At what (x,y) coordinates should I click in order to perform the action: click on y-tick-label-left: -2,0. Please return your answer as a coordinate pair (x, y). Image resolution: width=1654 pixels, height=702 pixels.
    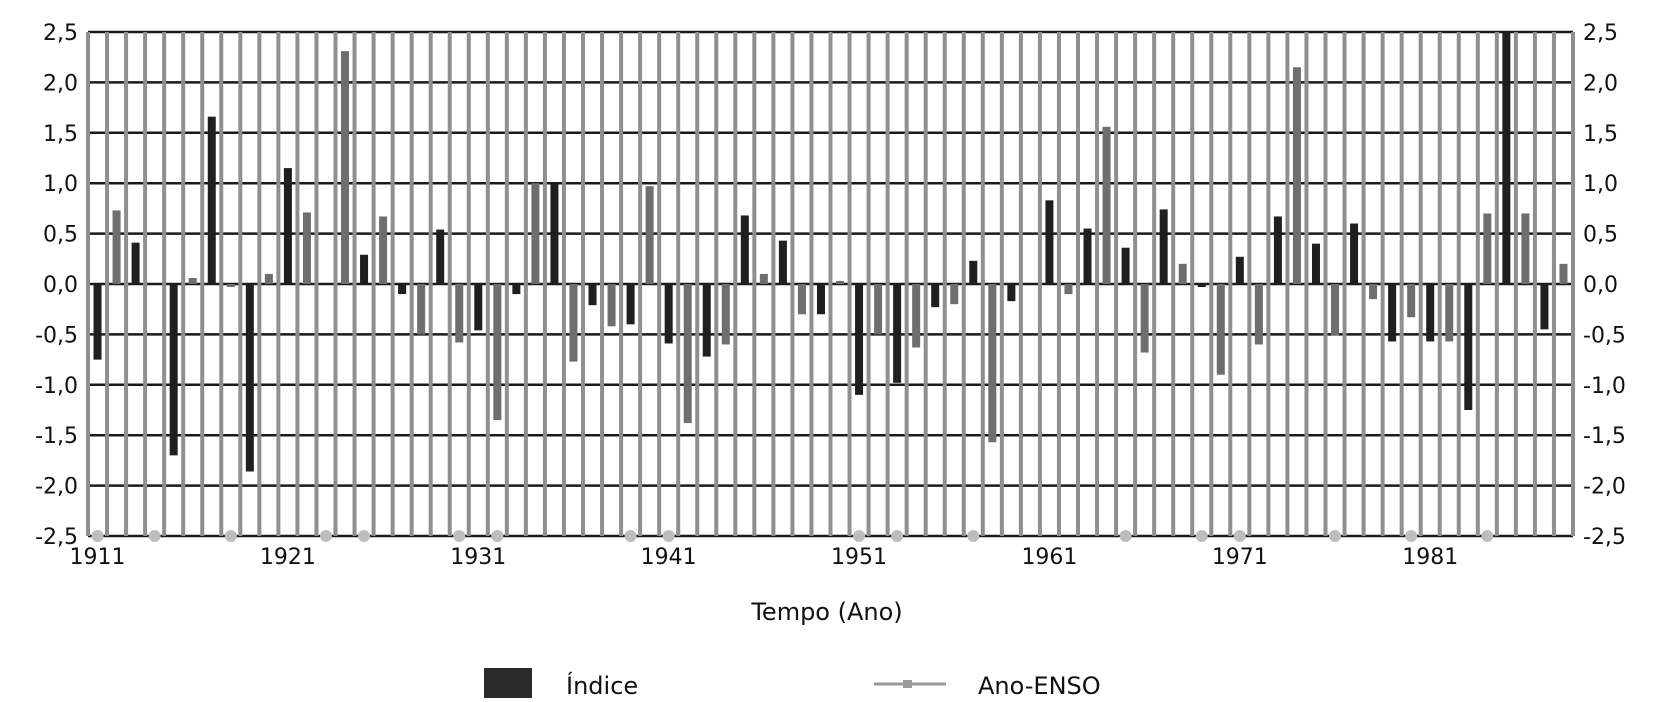
    Looking at the image, I should click on (56, 487).